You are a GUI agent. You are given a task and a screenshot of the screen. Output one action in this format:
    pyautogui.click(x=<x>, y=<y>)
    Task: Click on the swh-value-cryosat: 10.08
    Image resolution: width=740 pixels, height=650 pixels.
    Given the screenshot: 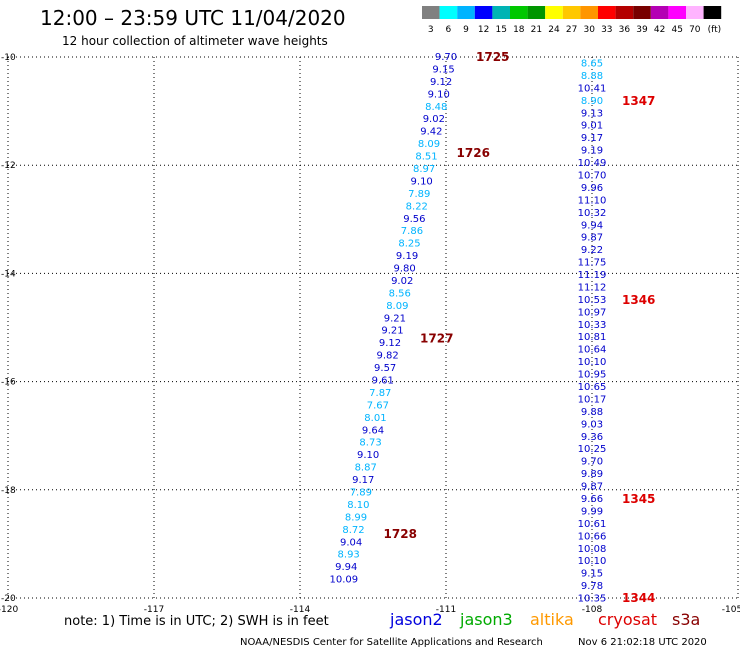 What is the action you would take?
    pyautogui.click(x=592, y=549)
    